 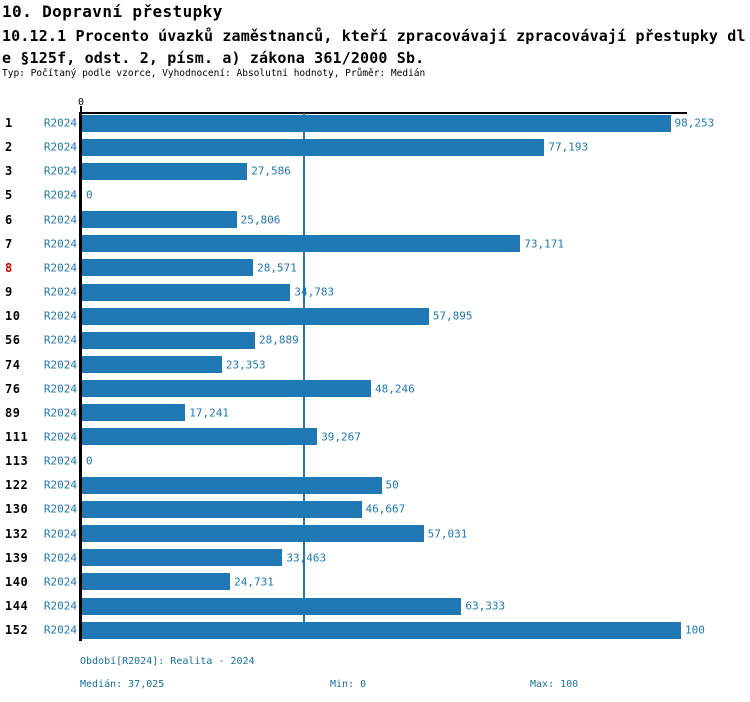 I want to click on x-axis-line, so click(x=383, y=113).